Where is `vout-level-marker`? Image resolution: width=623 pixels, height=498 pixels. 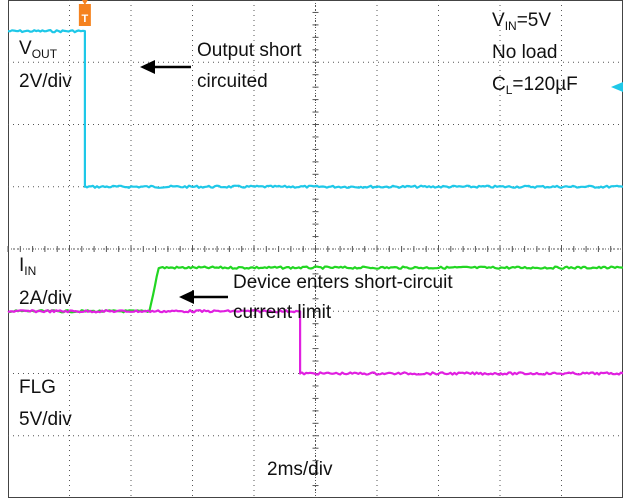
vout-level-marker is located at coordinates (617, 87).